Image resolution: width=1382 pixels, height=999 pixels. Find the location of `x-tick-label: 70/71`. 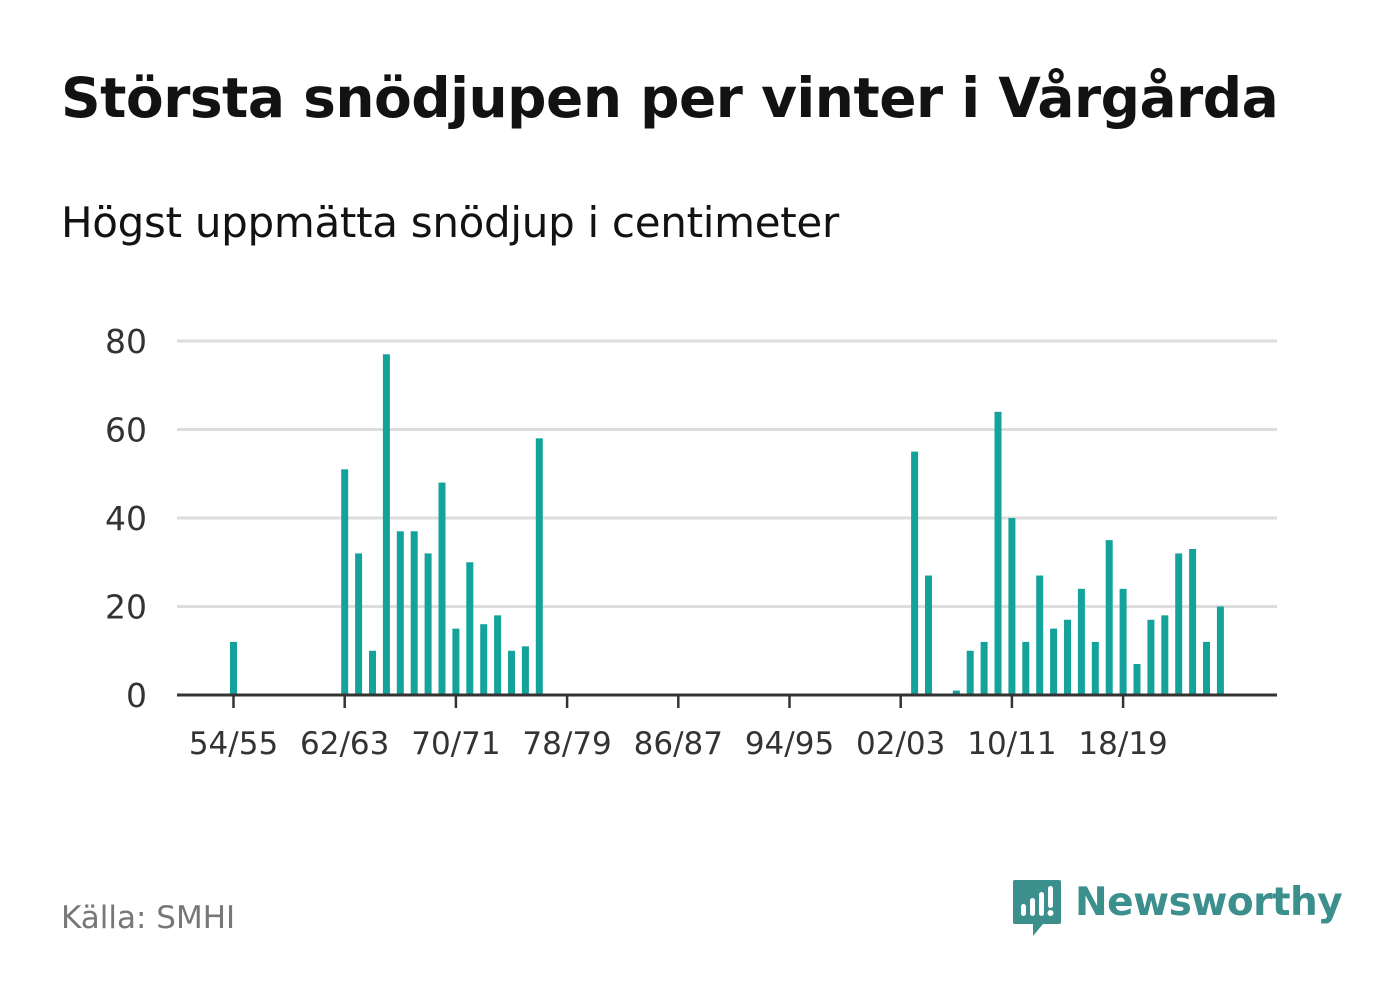

x-tick-label: 70/71 is located at coordinates (455, 744).